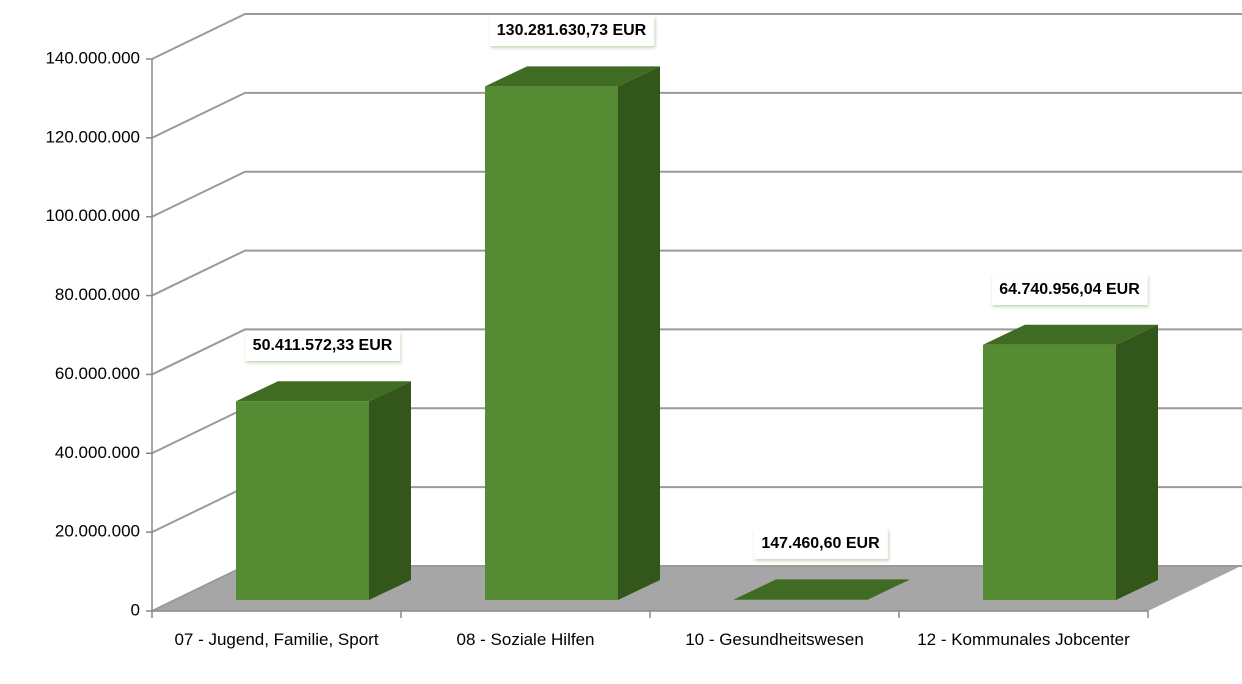 The height and width of the screenshot is (684, 1242). I want to click on y-tick-label: 0, so click(135, 609).